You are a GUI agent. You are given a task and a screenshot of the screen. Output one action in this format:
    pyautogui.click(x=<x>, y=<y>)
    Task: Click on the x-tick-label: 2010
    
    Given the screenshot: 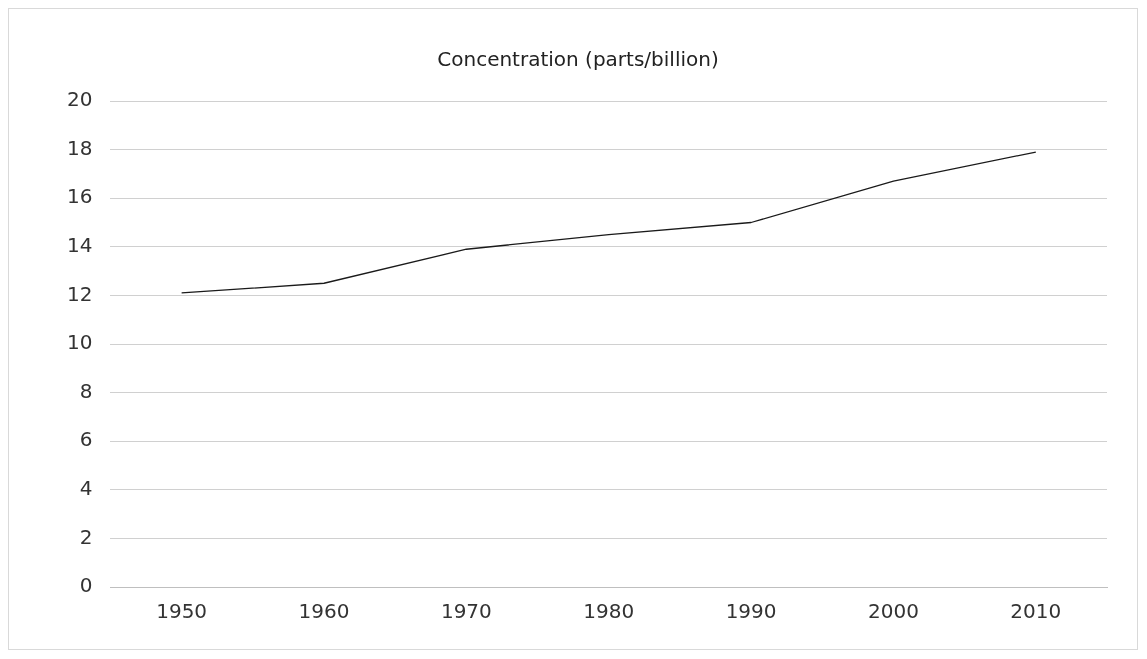 What is the action you would take?
    pyautogui.click(x=1036, y=611)
    